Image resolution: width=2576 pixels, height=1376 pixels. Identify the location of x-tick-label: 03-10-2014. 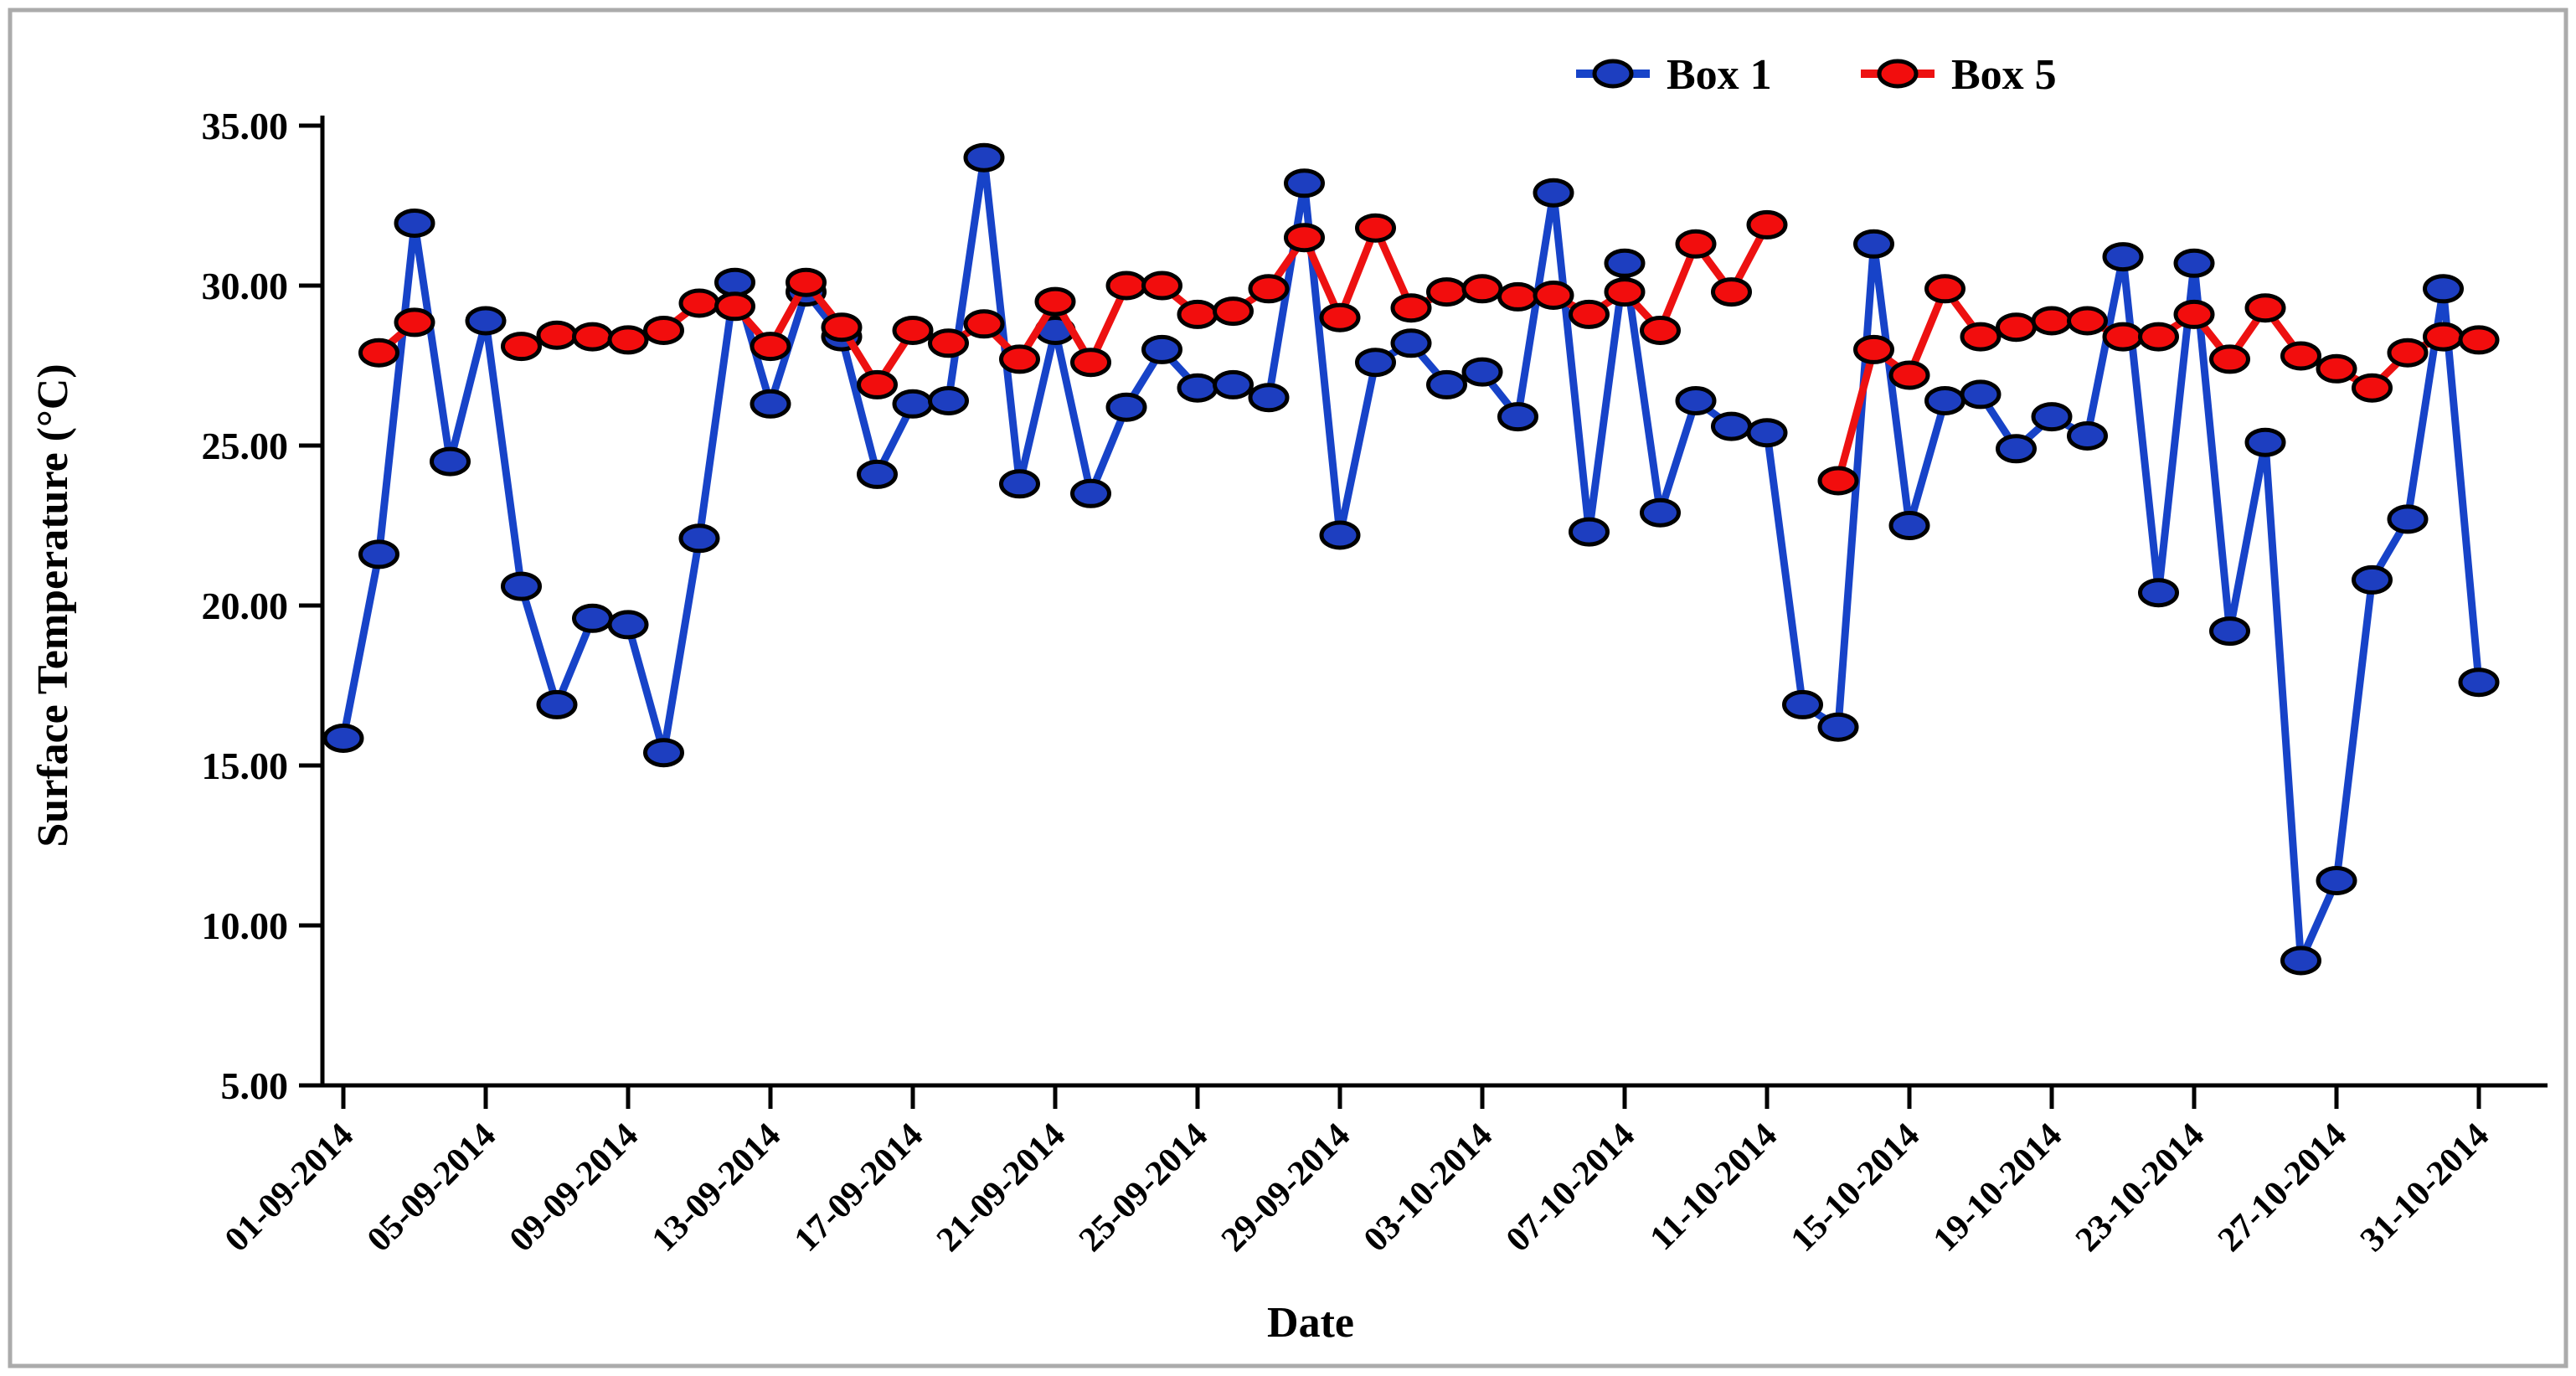
(1428, 1188).